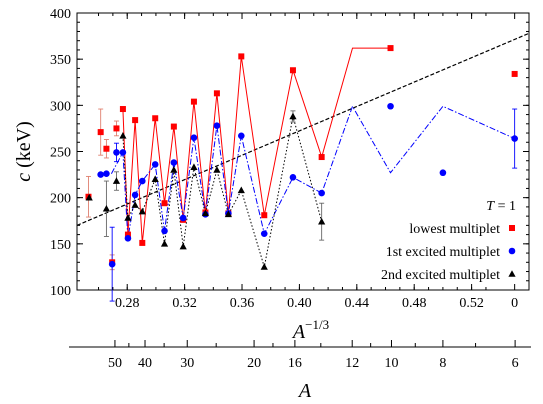 Image resolution: width=543 pixels, height=404 pixels. Describe the element at coordinates (242, 303) in the screenshot. I see `x-tick-label: 0.36` at that location.